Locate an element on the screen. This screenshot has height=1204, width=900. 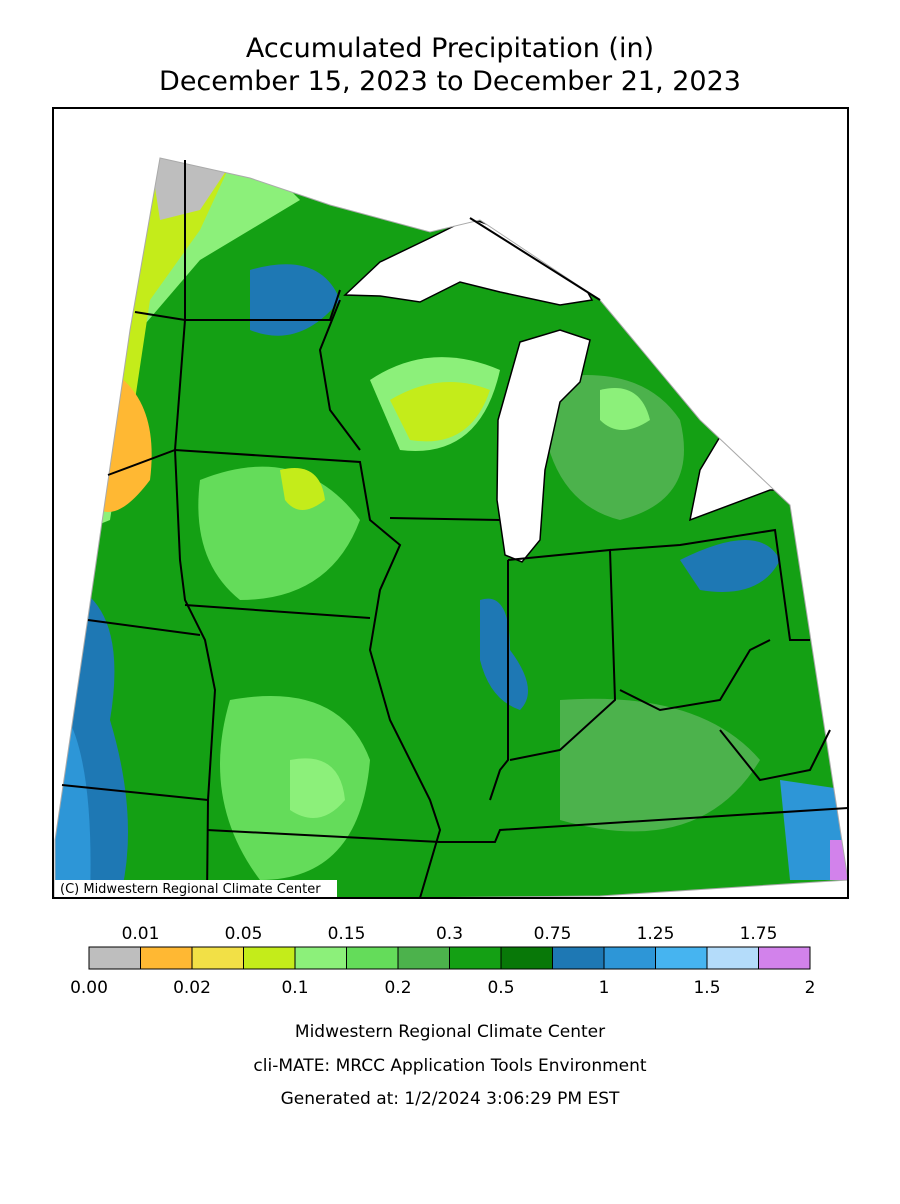
legend-label: 2 is located at coordinates (810, 988).